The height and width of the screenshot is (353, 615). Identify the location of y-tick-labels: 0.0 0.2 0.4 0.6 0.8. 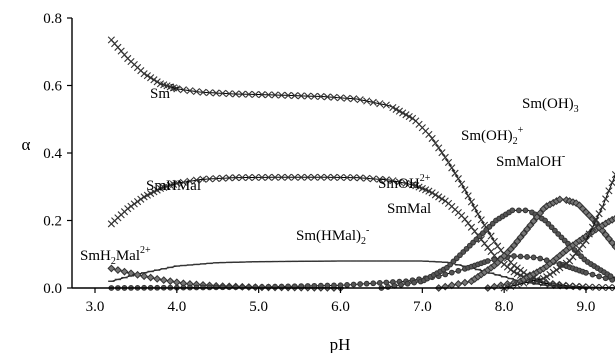
(52, 154).